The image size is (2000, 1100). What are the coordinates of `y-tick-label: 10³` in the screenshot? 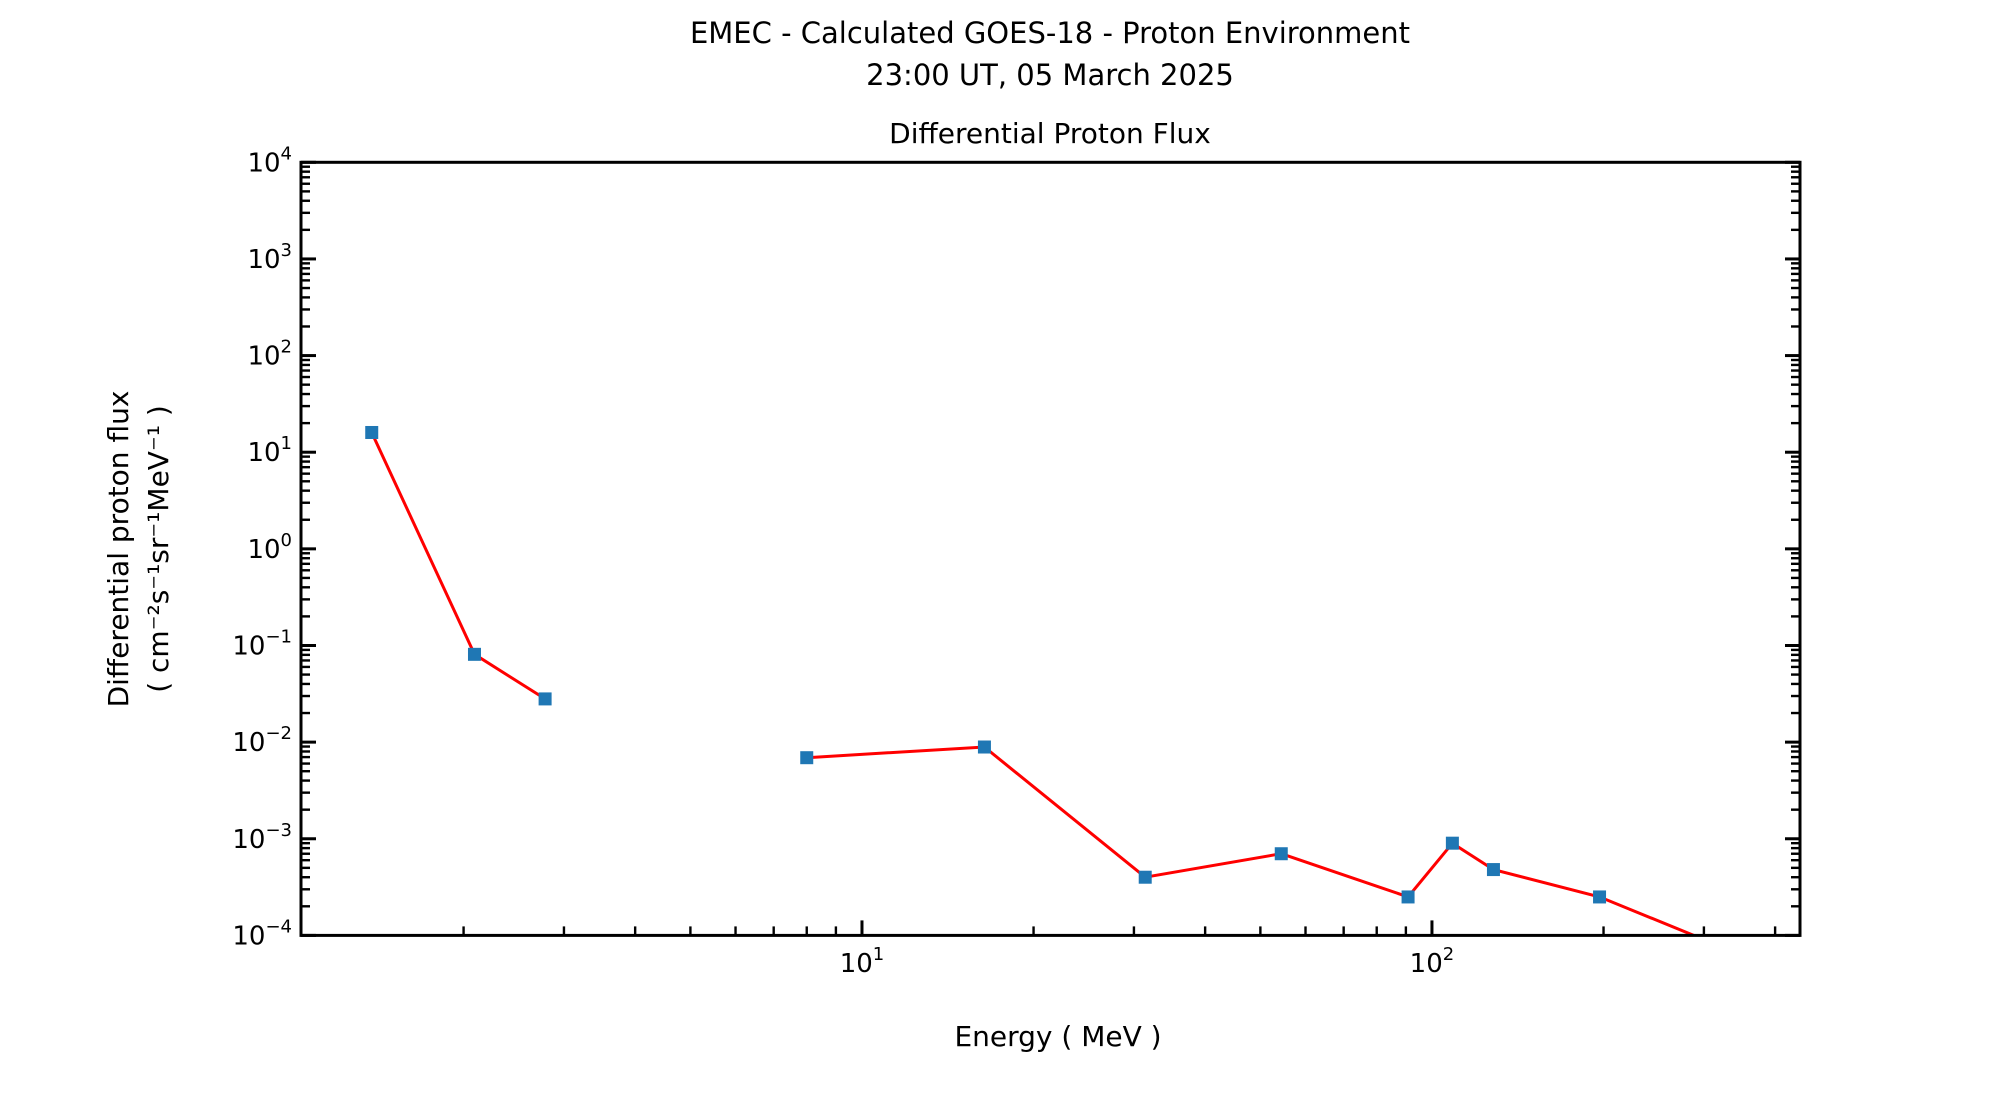 It's located at (269, 257).